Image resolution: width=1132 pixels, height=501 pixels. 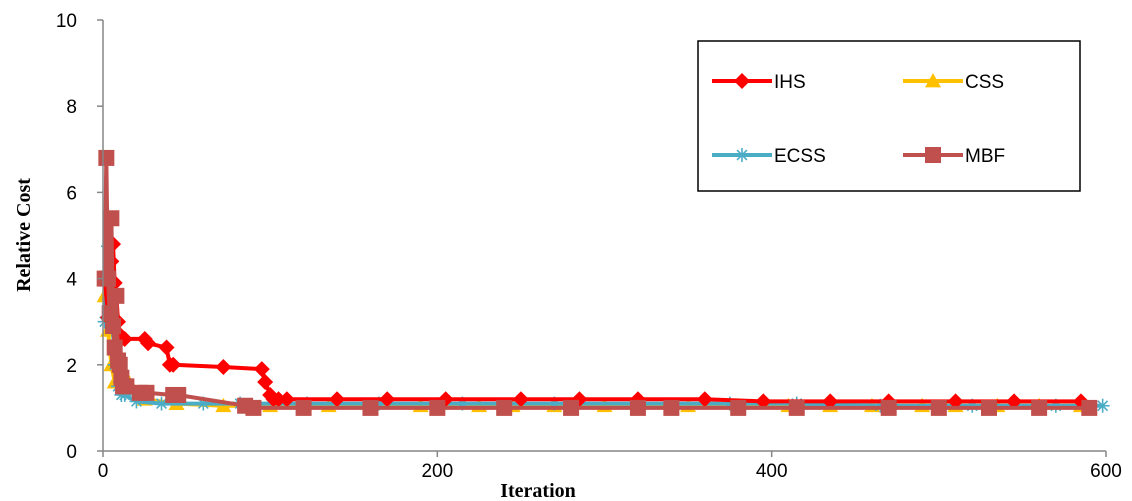 What do you see at coordinates (1106, 471) in the screenshot?
I see `x-tick-label: 600` at bounding box center [1106, 471].